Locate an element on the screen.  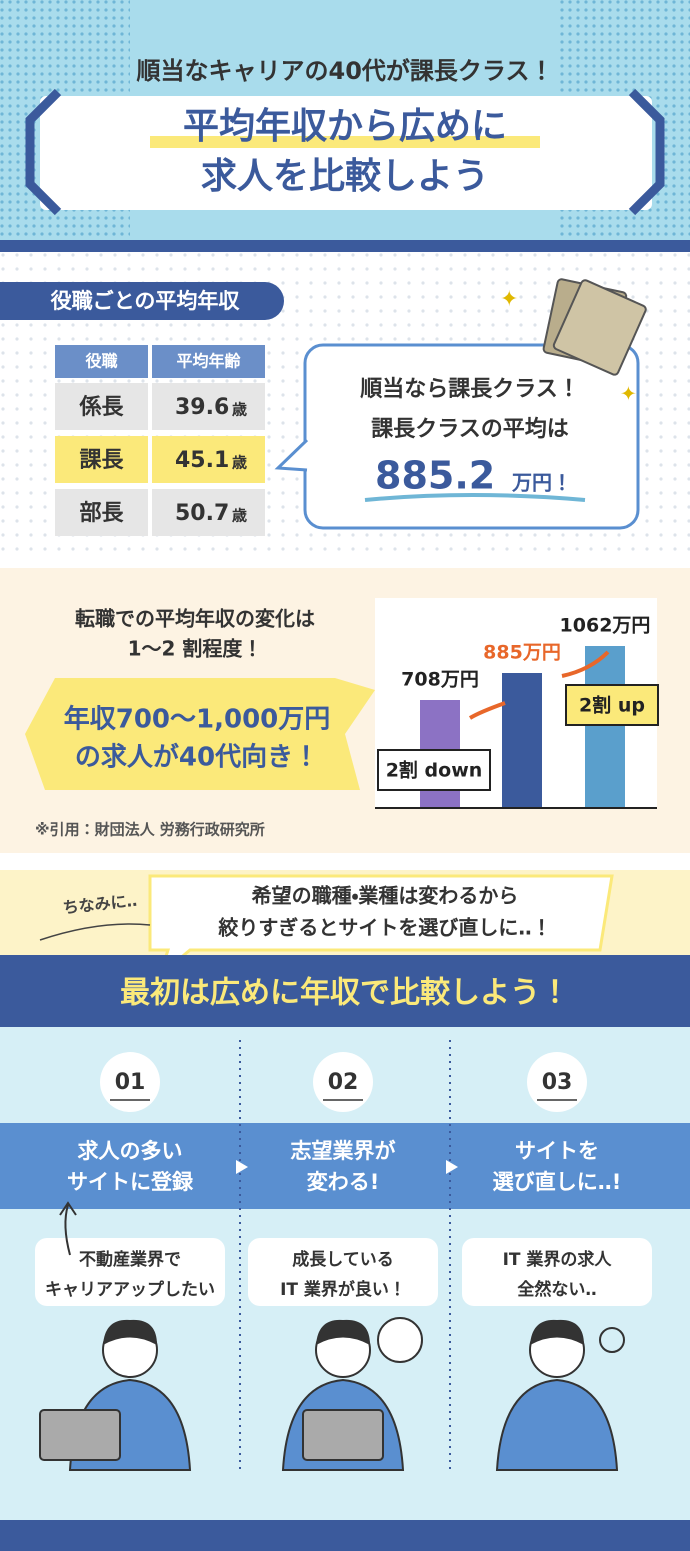
table-header: 役職 is located at coordinates (100, 361).